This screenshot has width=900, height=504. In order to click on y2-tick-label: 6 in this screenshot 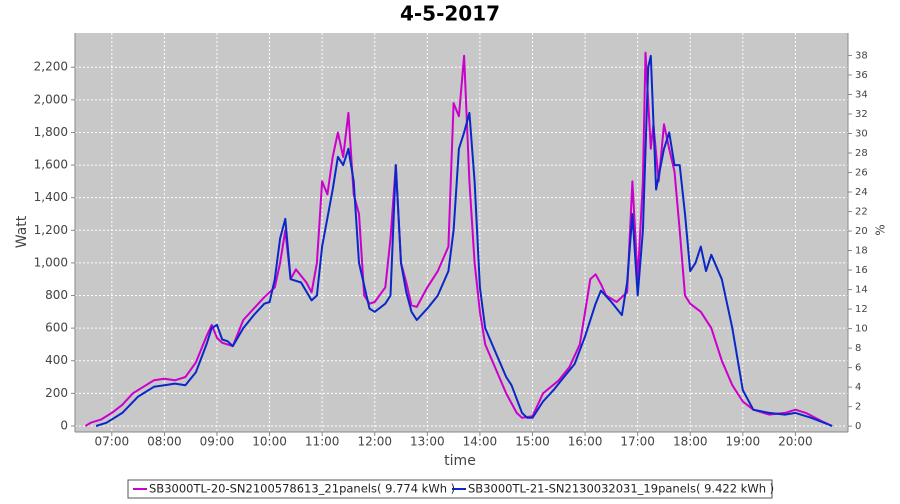, I will do `click(858, 368)`.